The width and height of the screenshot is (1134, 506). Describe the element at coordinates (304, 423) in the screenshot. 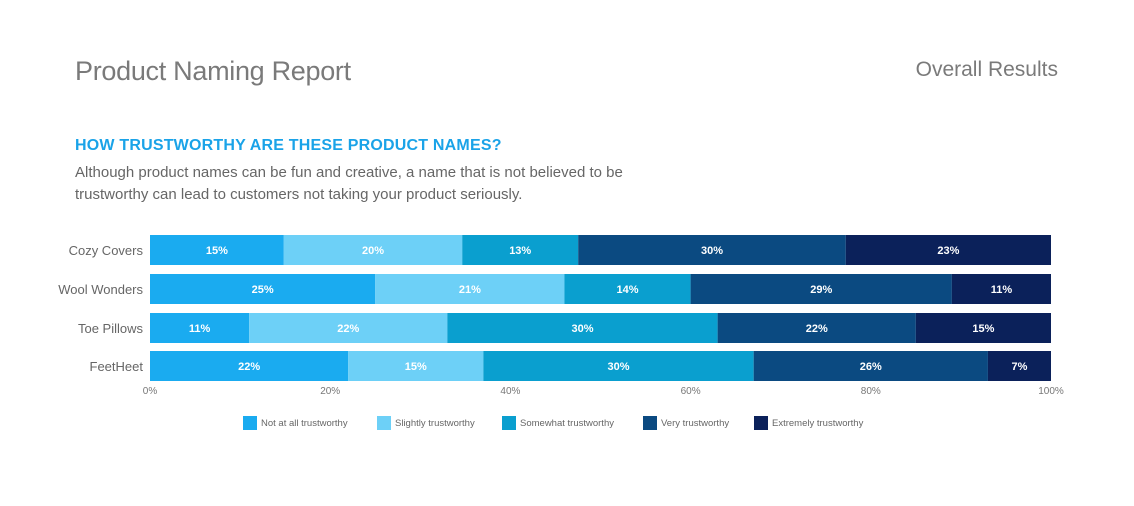

I see `legend-label: Not at all trustworthy` at that location.